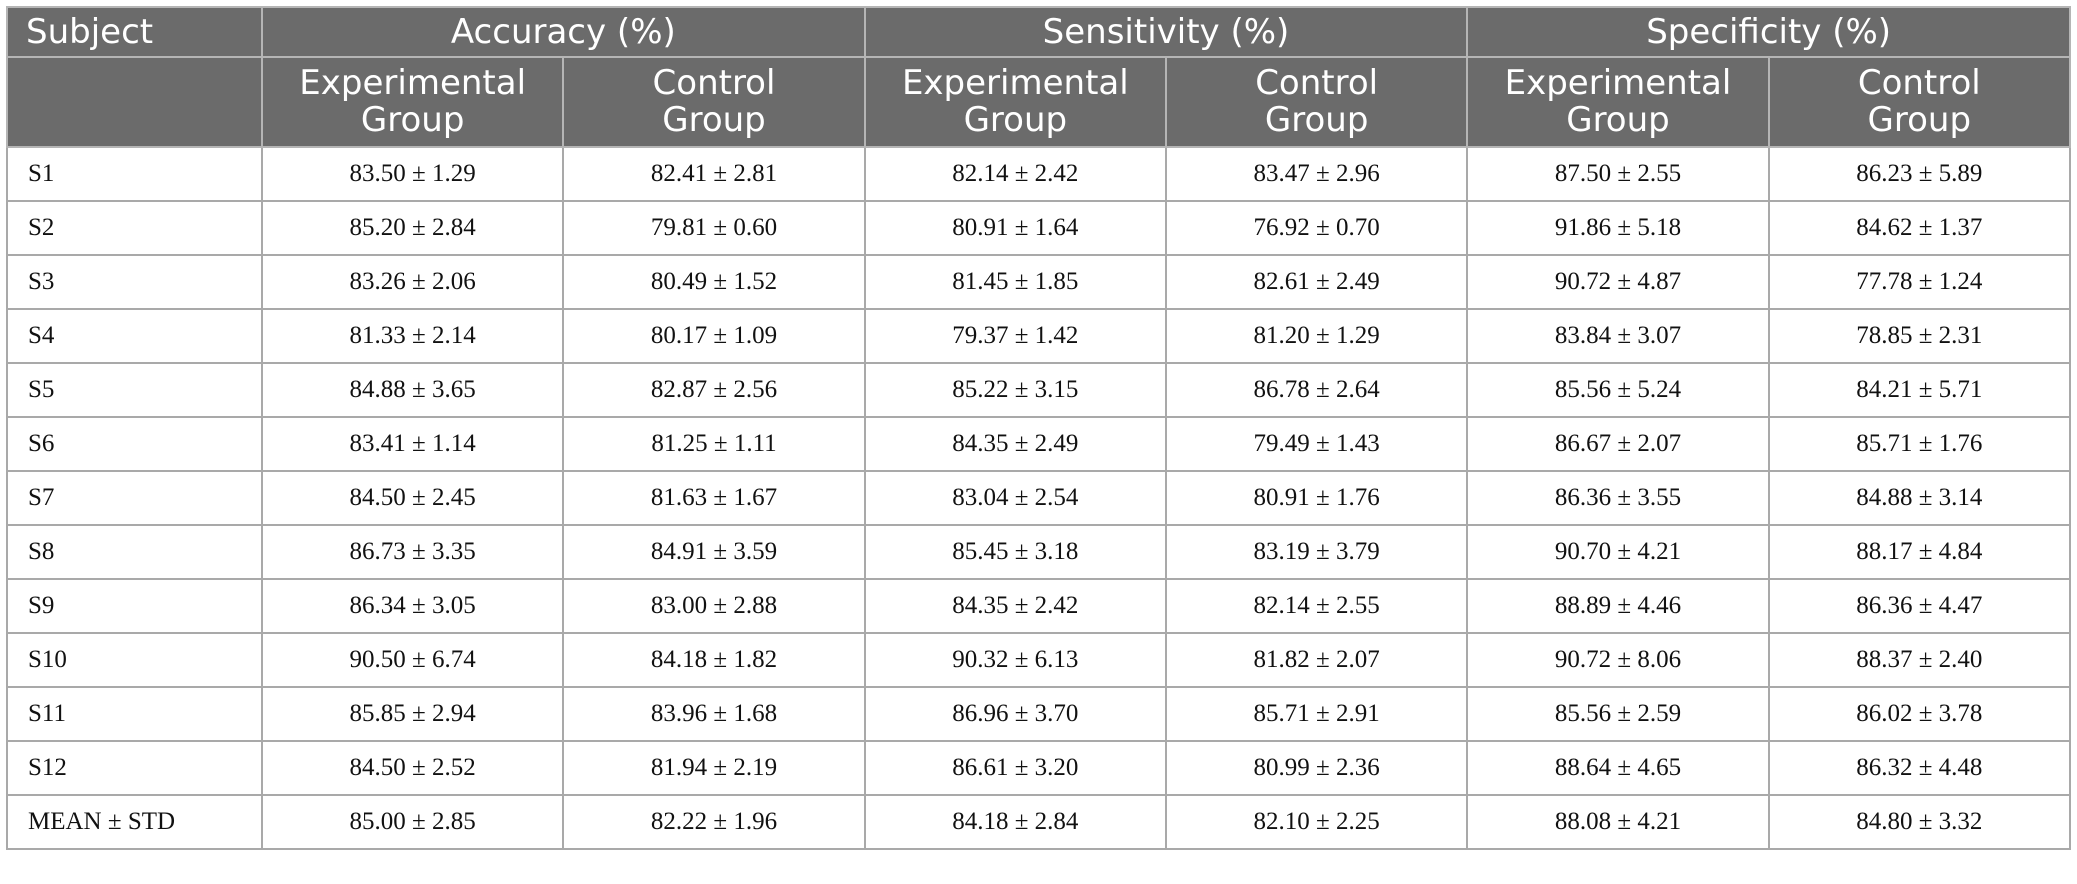 The image size is (2077, 884). I want to click on specificity-control-cell: 86.32 ± 4.48, so click(1919, 768).